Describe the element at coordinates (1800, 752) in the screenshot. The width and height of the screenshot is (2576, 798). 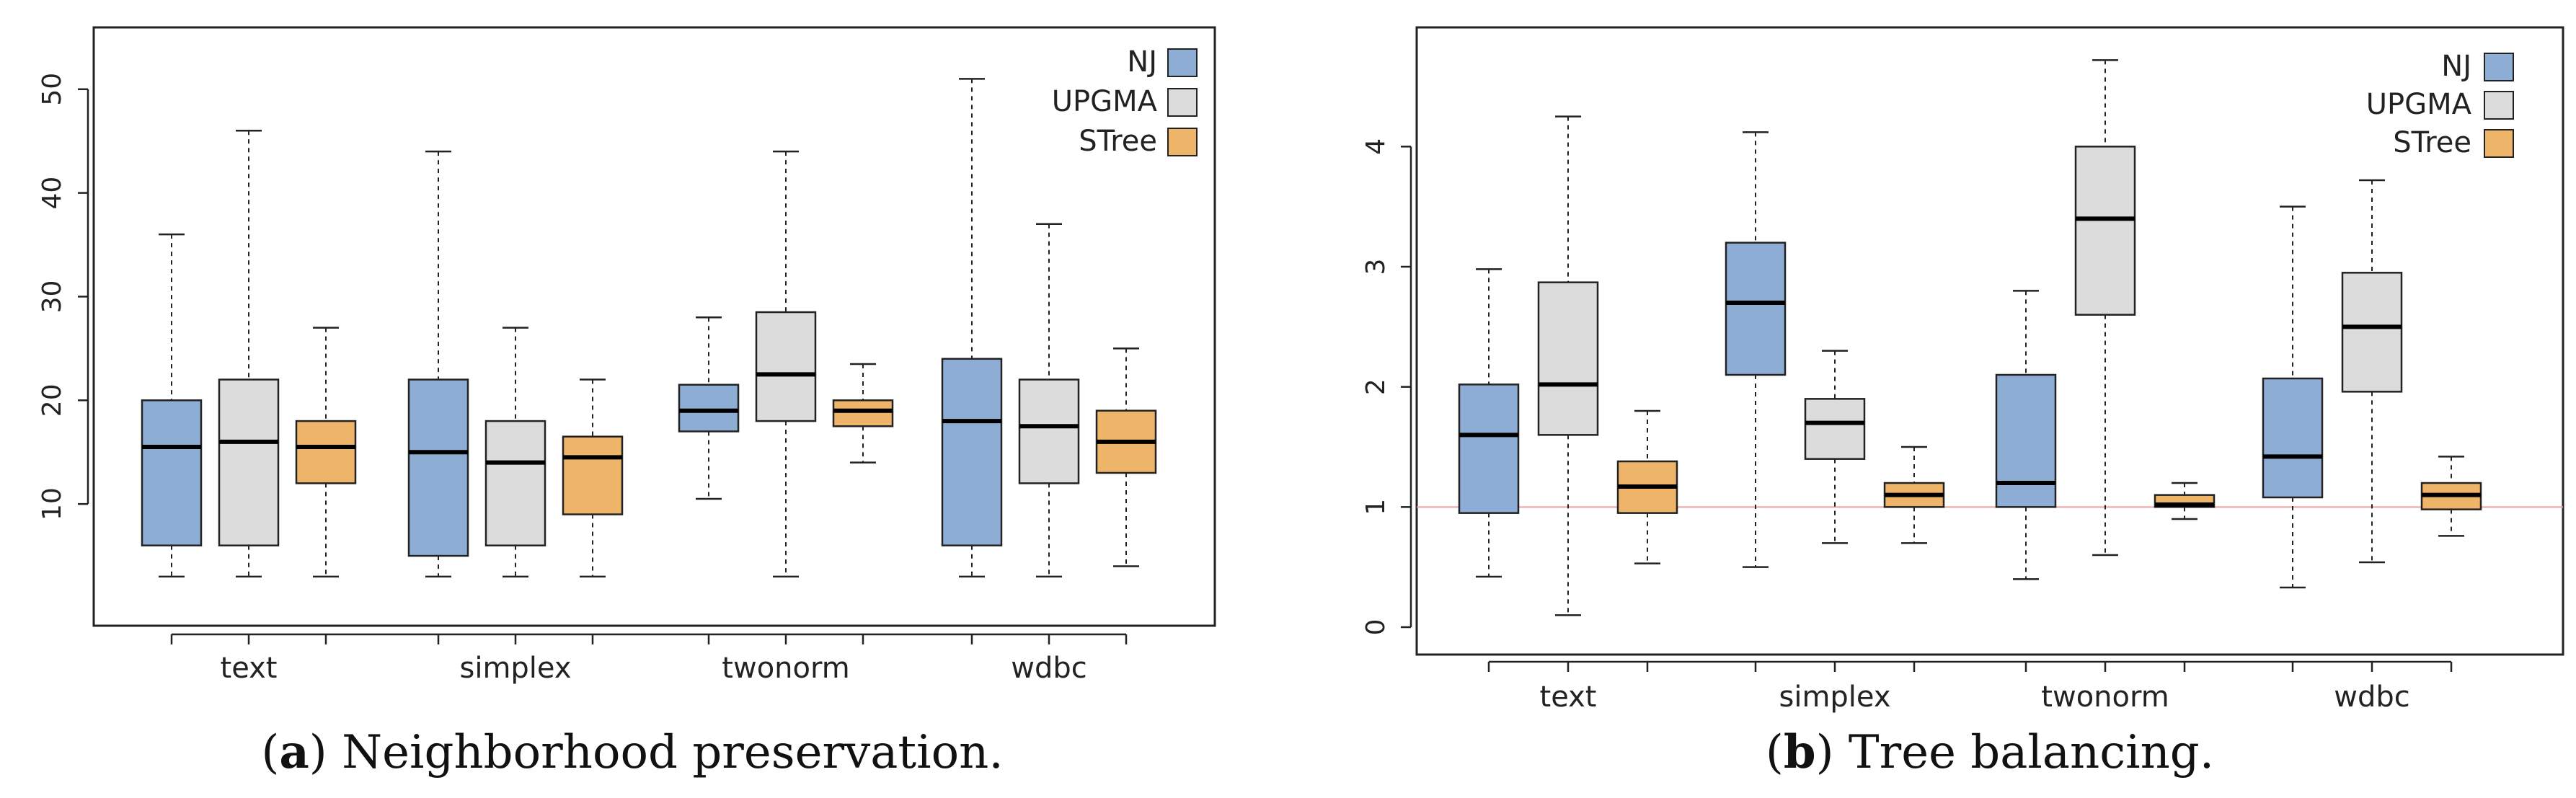
I see `panel-b-letter: b` at that location.